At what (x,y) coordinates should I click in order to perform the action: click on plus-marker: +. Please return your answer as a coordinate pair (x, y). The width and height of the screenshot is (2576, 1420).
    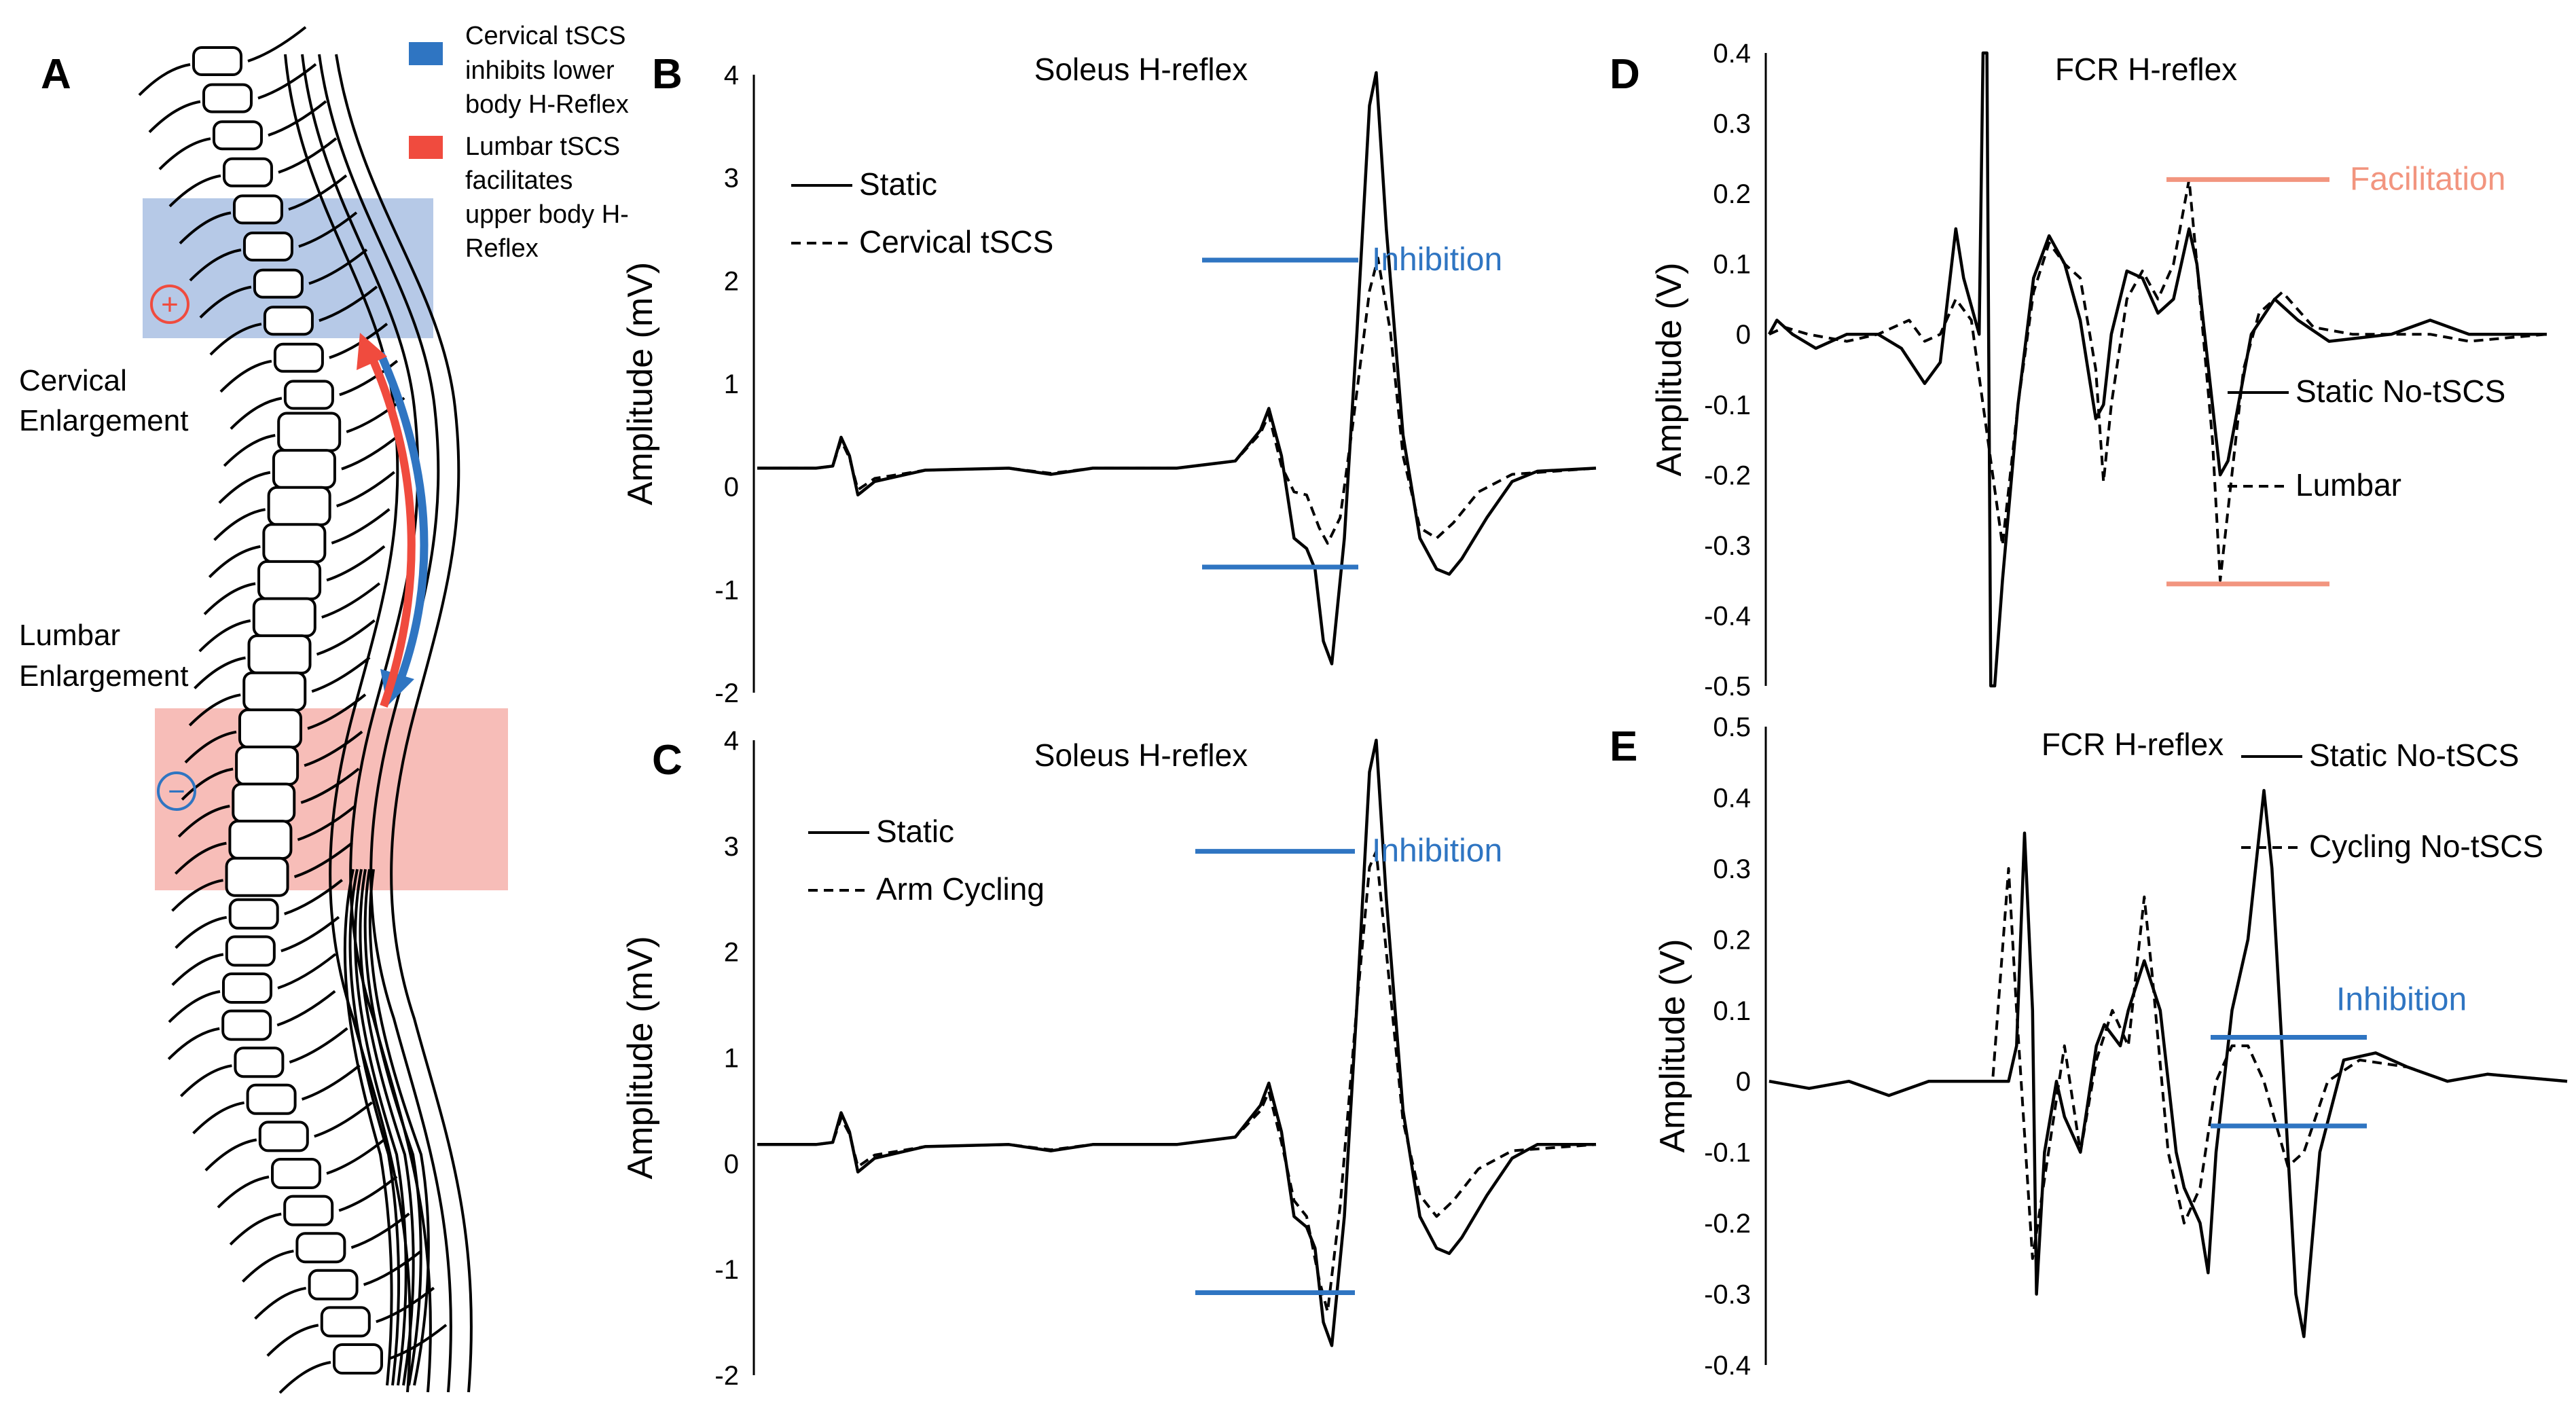
    Looking at the image, I should click on (169, 304).